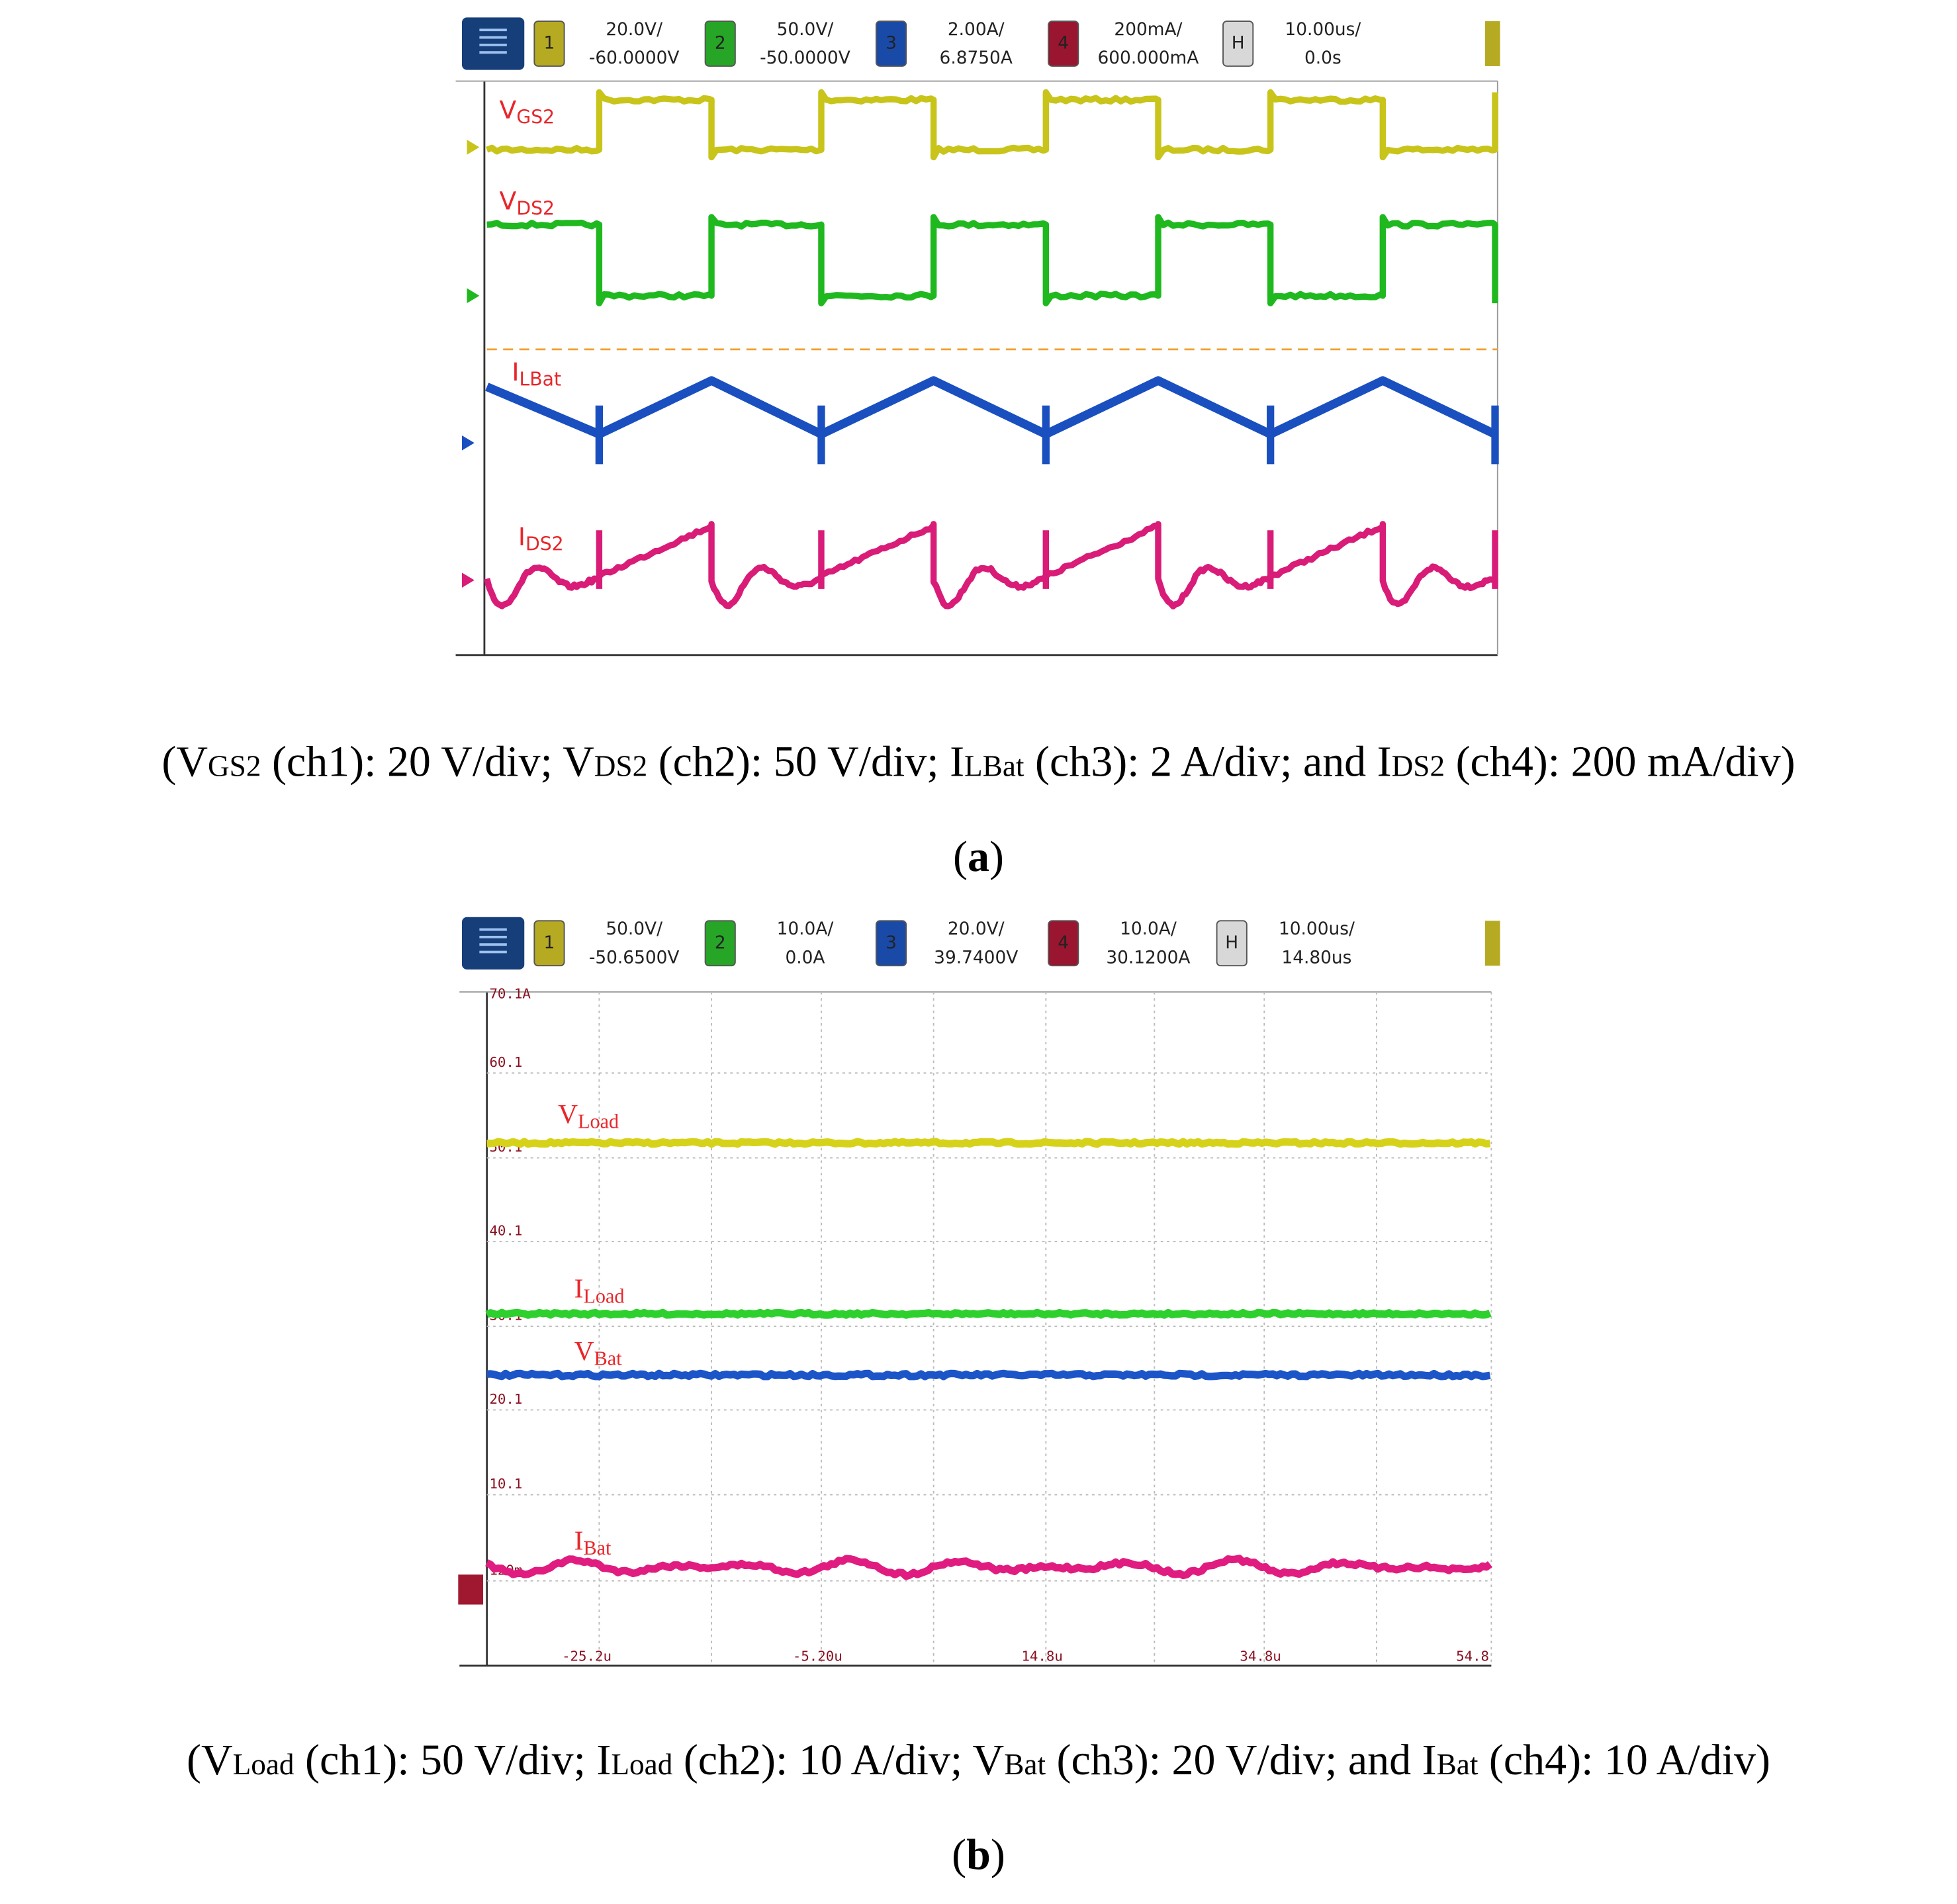 The width and height of the screenshot is (1957, 1904). I want to click on trace-label: VDS2, so click(527, 203).